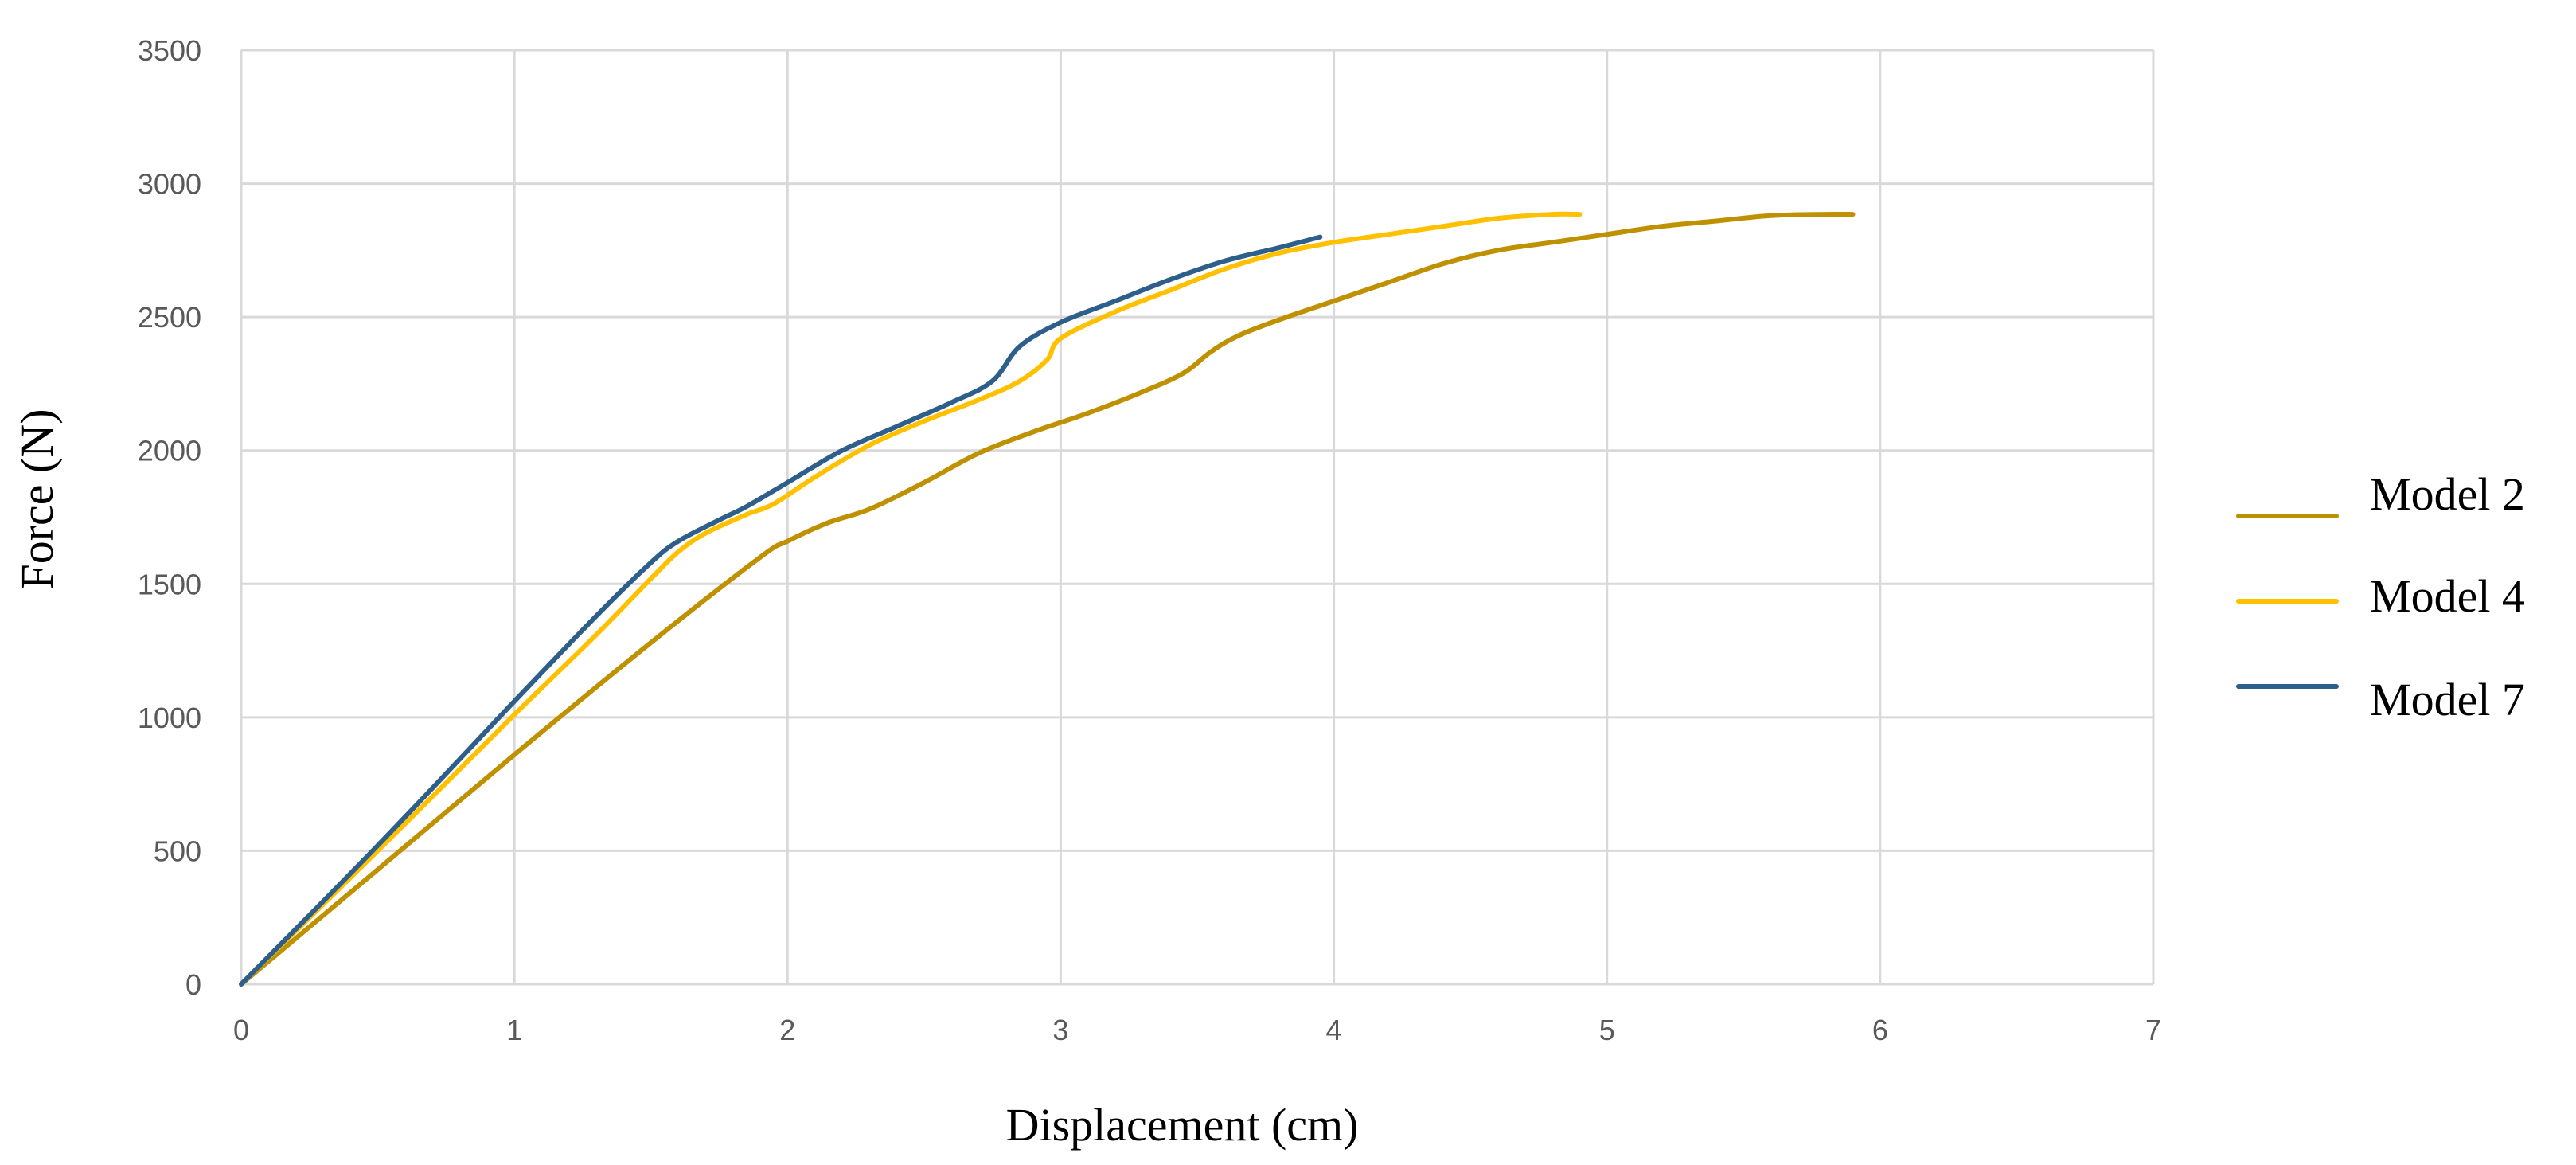 This screenshot has width=2576, height=1165. I want to click on x-tick-label: 0, so click(241, 1030).